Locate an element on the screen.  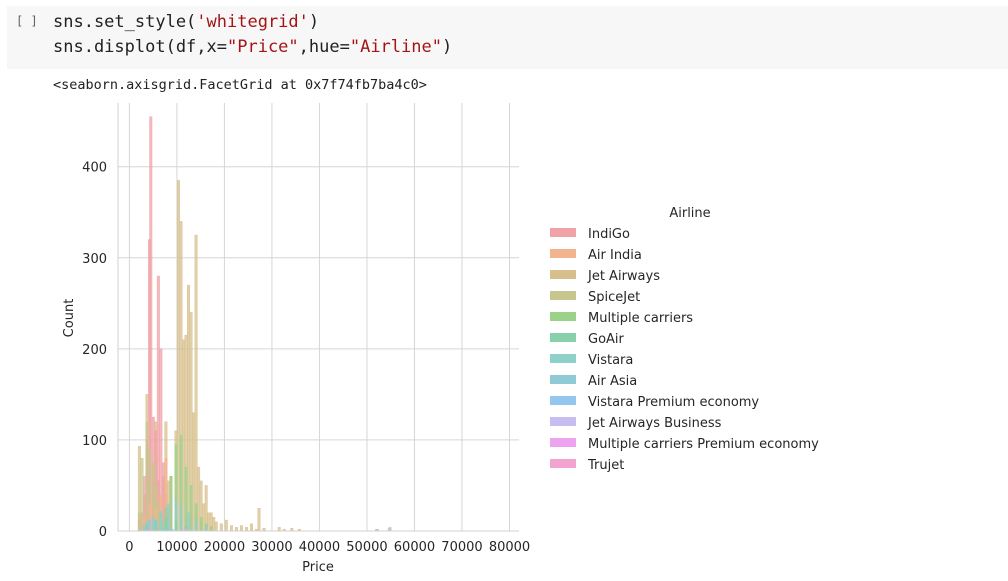
legend-label: GoAir is located at coordinates (606, 339).